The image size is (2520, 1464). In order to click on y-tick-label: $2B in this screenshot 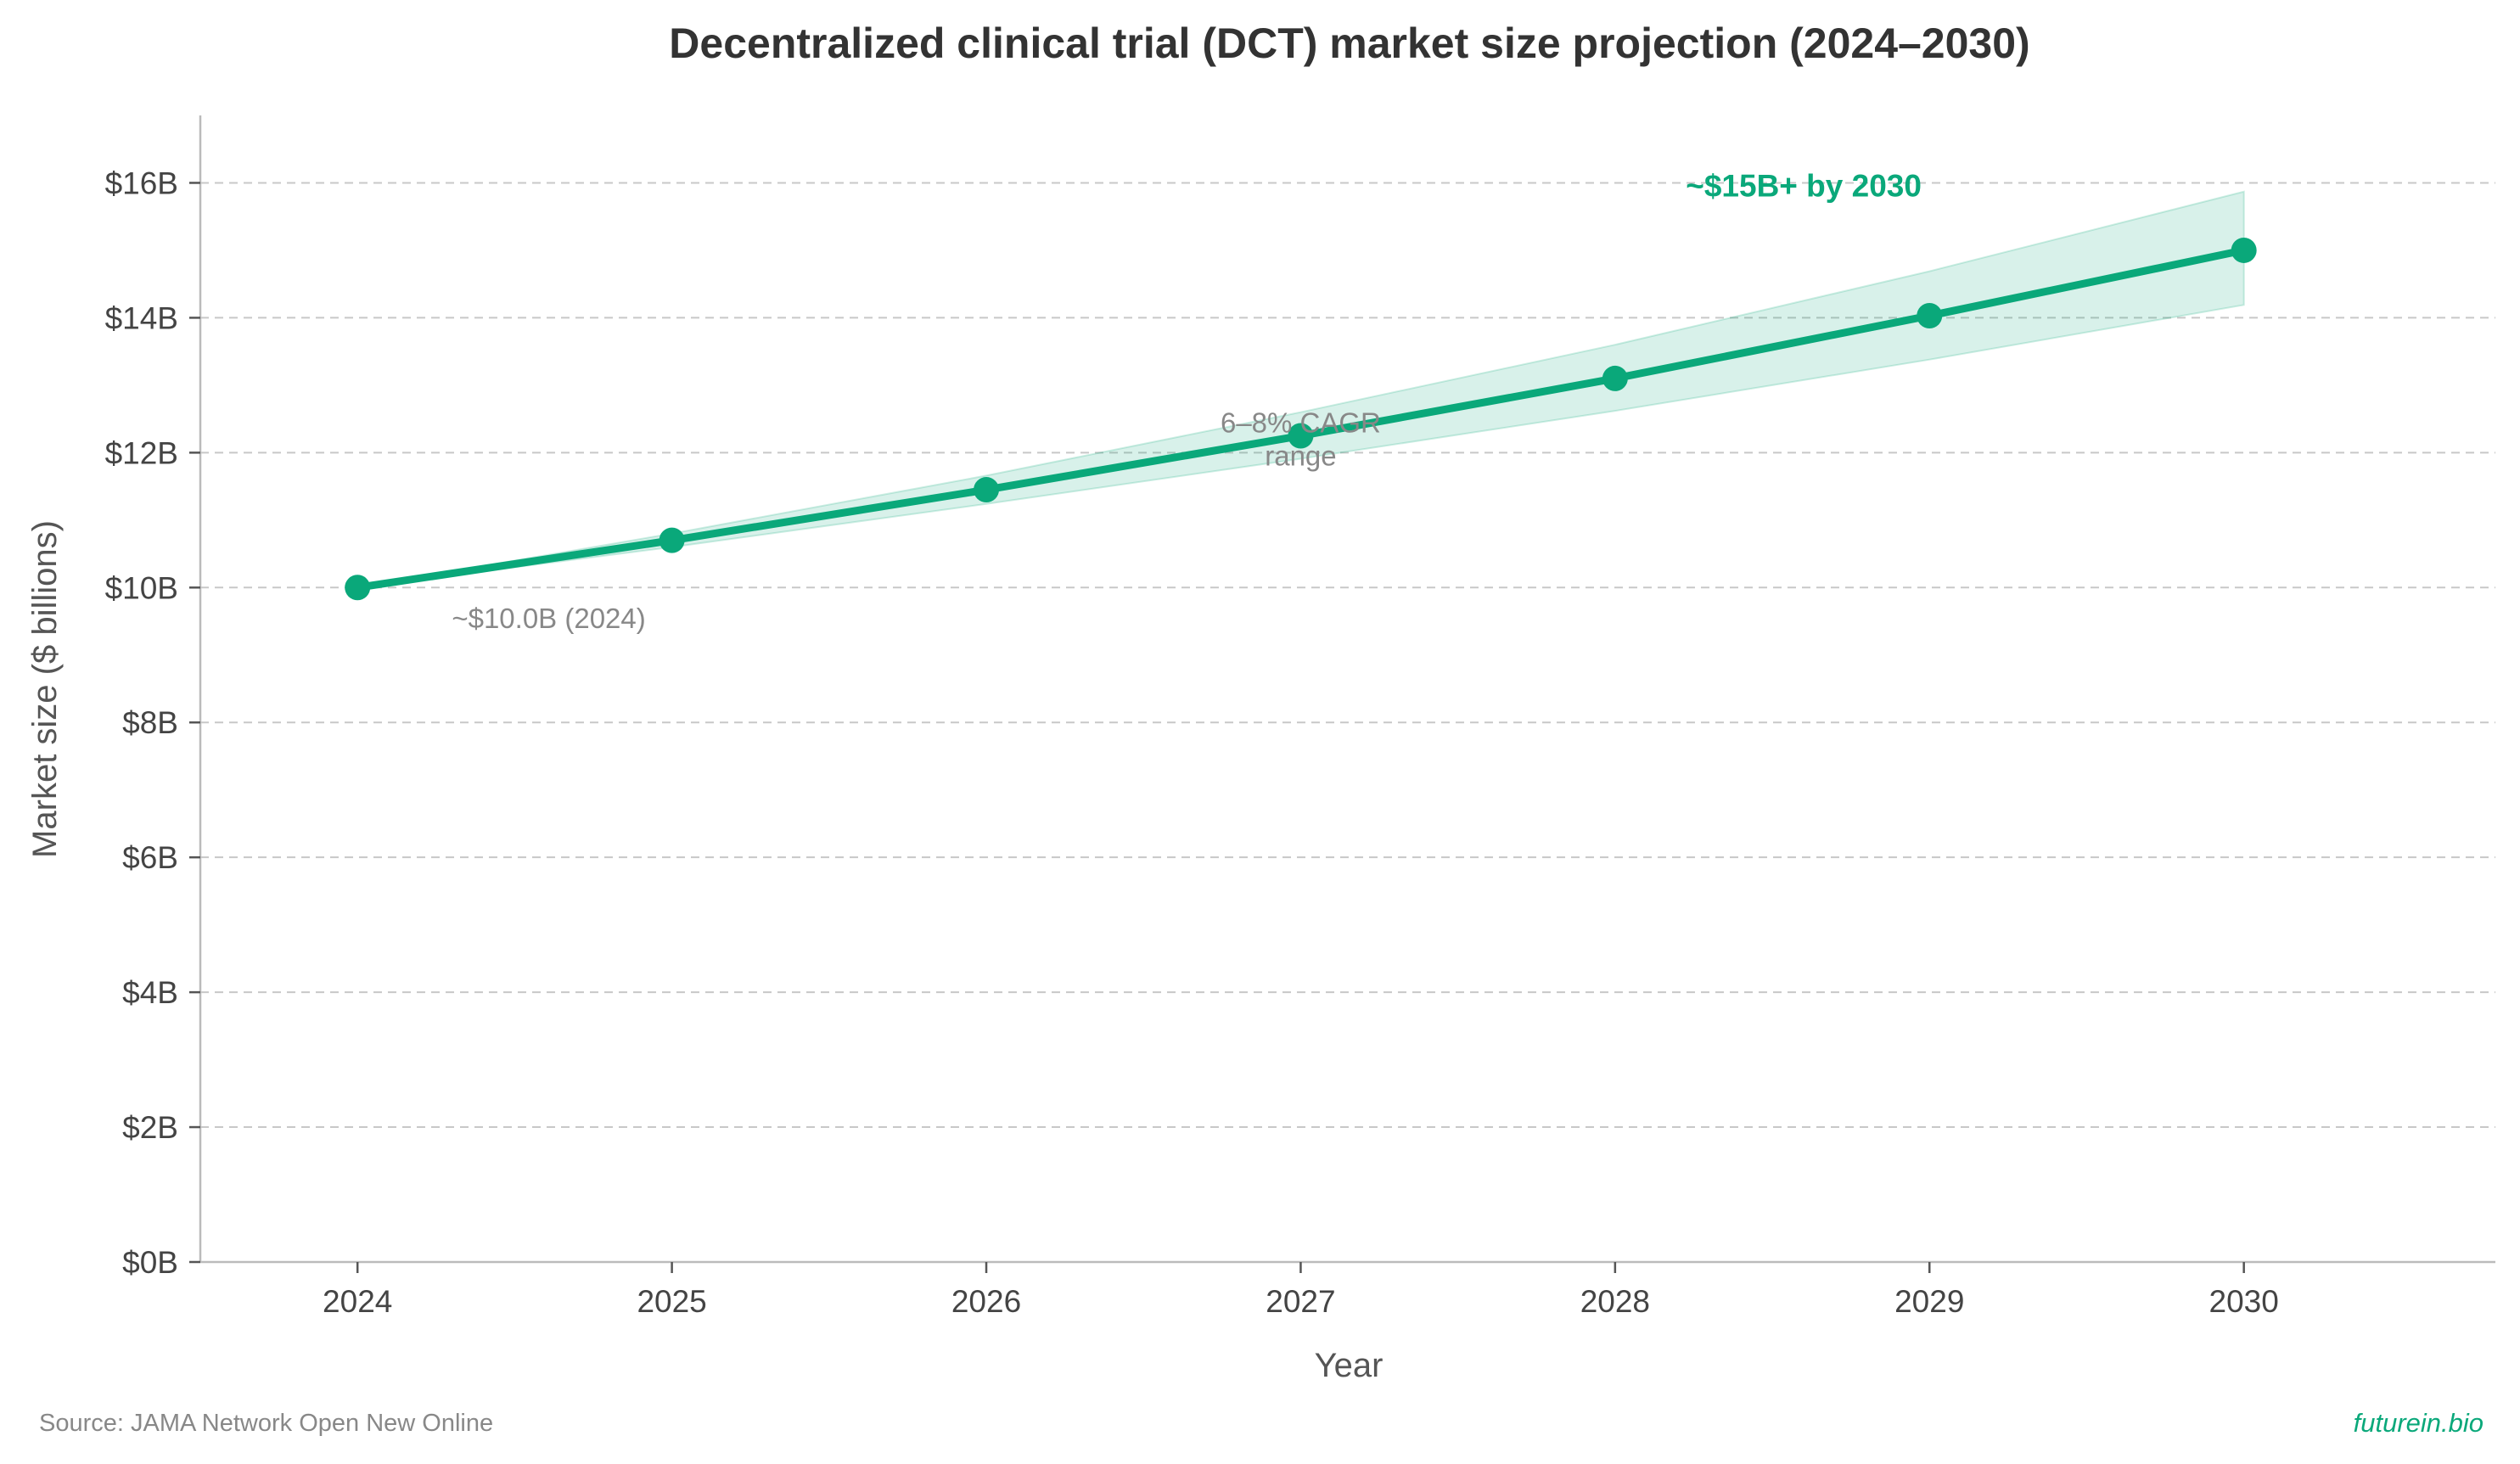, I will do `click(150, 1127)`.